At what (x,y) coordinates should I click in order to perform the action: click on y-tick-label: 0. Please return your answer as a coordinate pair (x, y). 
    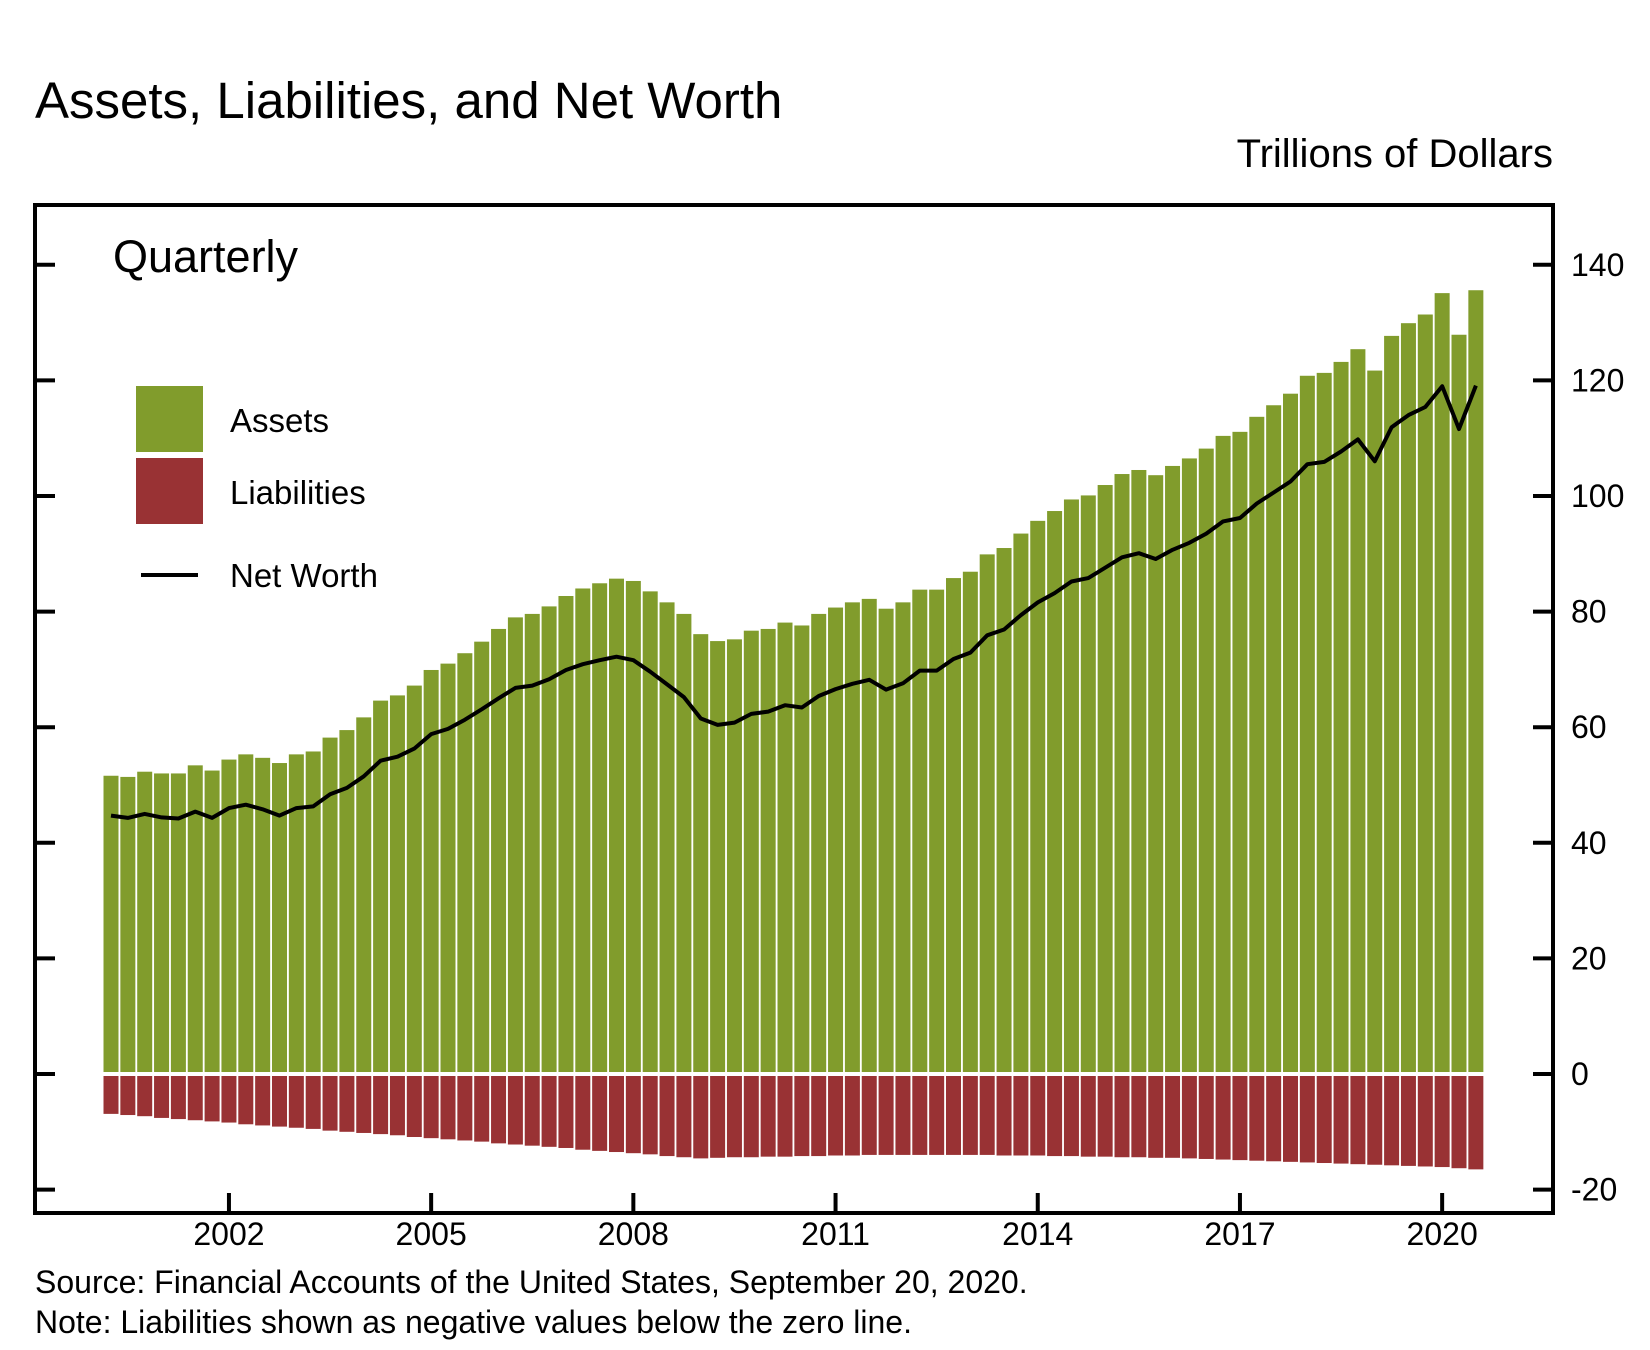
    Looking at the image, I should click on (1580, 1074).